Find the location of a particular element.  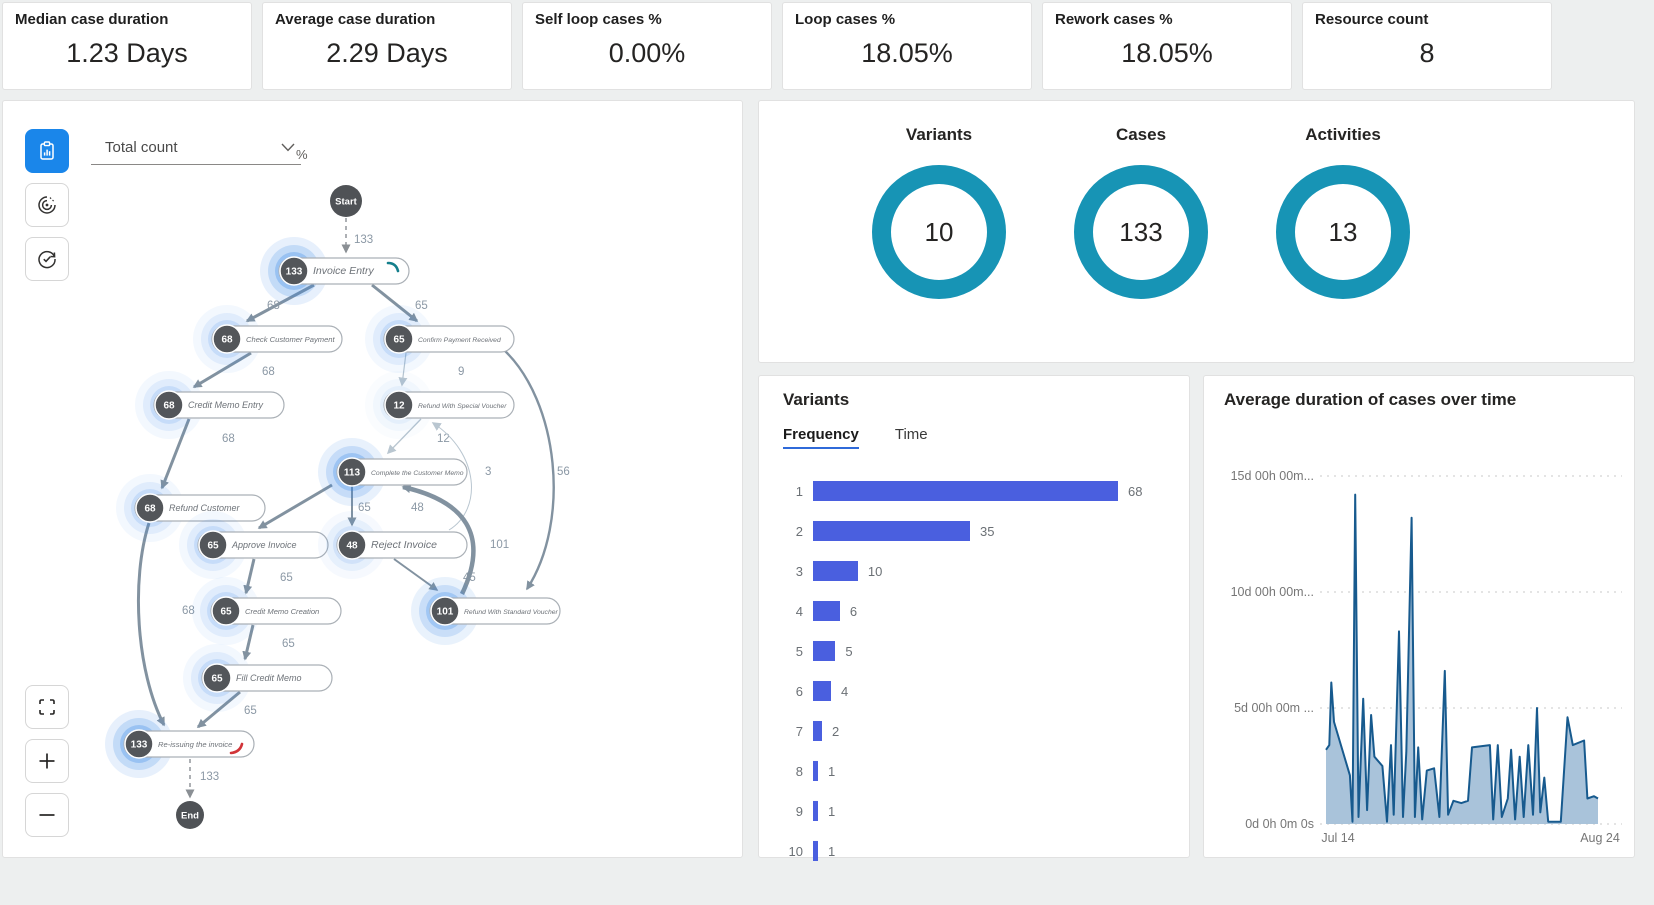

map-edge-approve-invoice-to-credit-memo-creation: 65 is located at coordinates (268, 576).